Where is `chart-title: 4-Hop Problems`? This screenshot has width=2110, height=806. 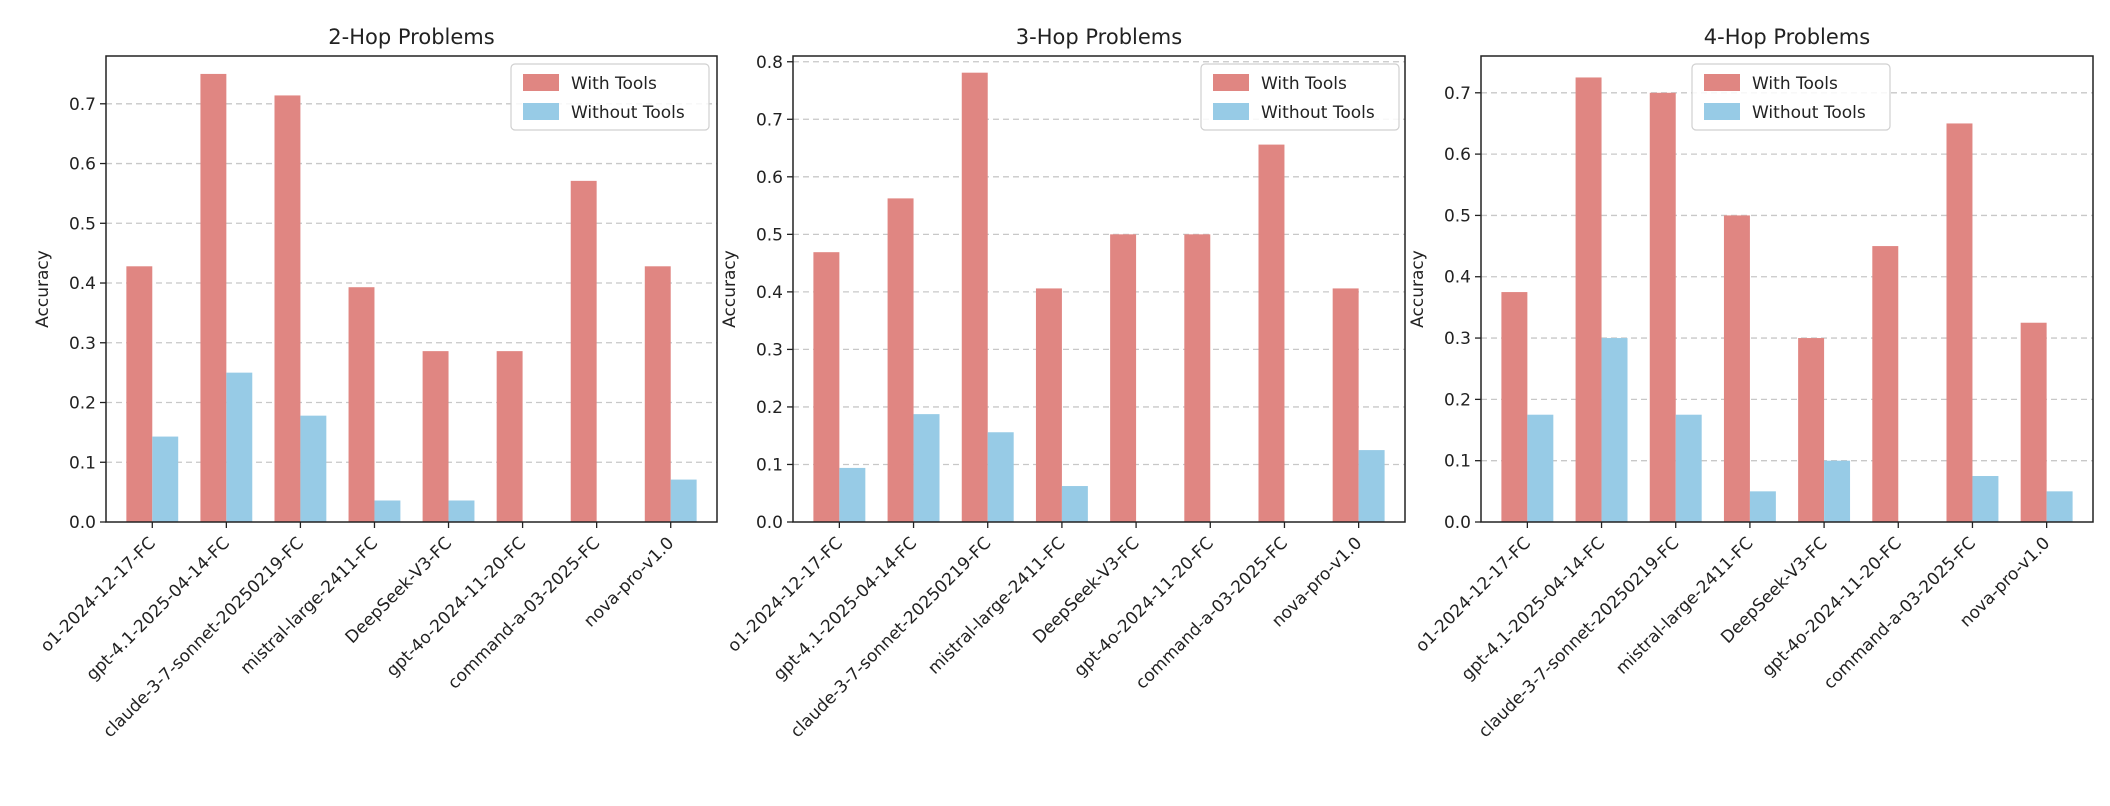 chart-title: 4-Hop Problems is located at coordinates (1787, 37).